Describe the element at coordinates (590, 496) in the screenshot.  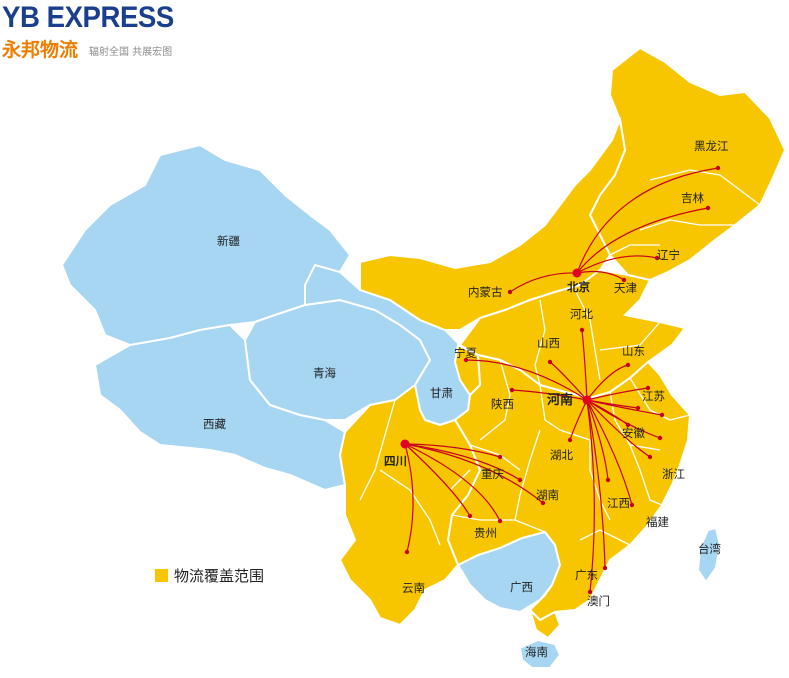
I see `route-henan-macau` at that location.